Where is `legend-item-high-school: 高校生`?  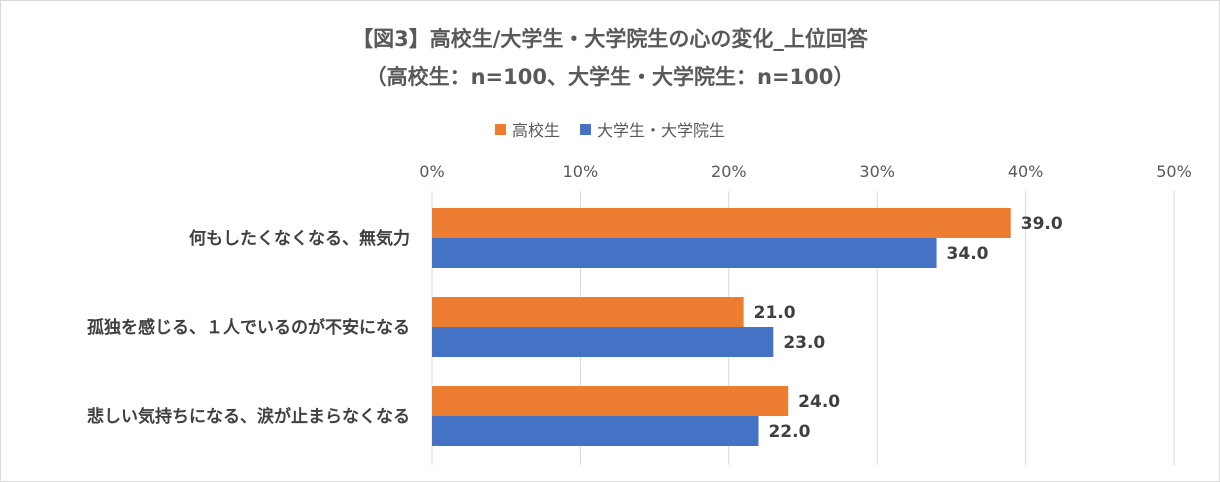 legend-item-high-school: 高校生 is located at coordinates (527, 129).